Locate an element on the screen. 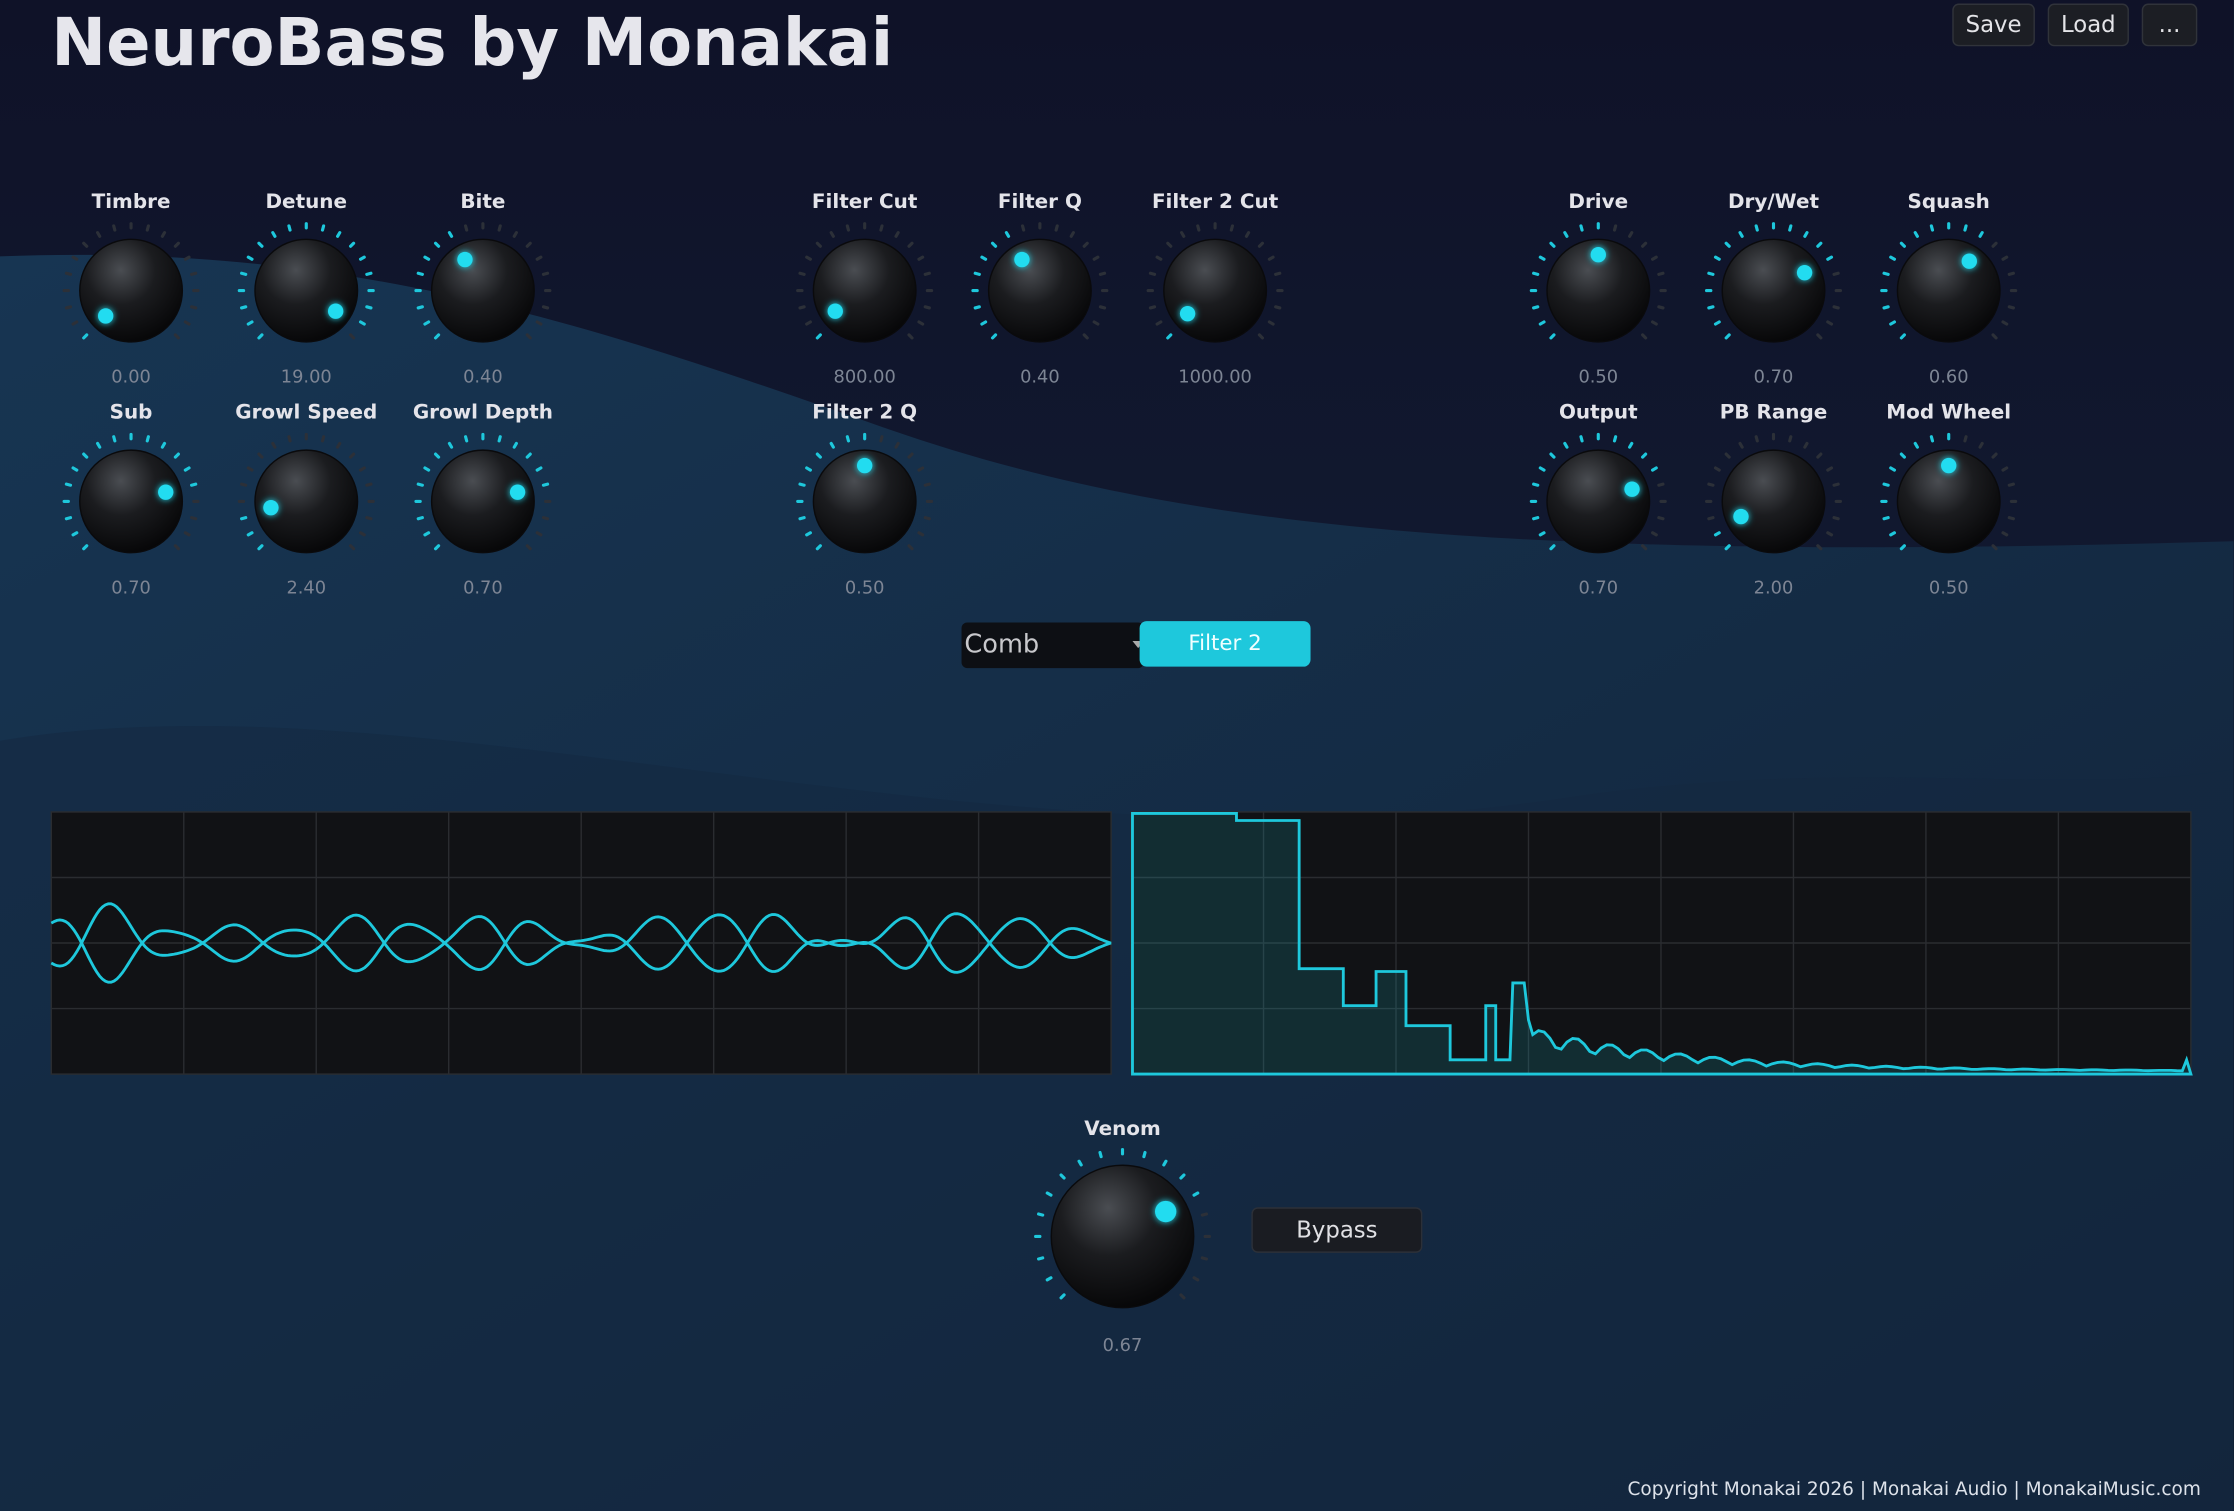 The width and height of the screenshot is (2234, 1511). button-body is located at coordinates (2169, 25).